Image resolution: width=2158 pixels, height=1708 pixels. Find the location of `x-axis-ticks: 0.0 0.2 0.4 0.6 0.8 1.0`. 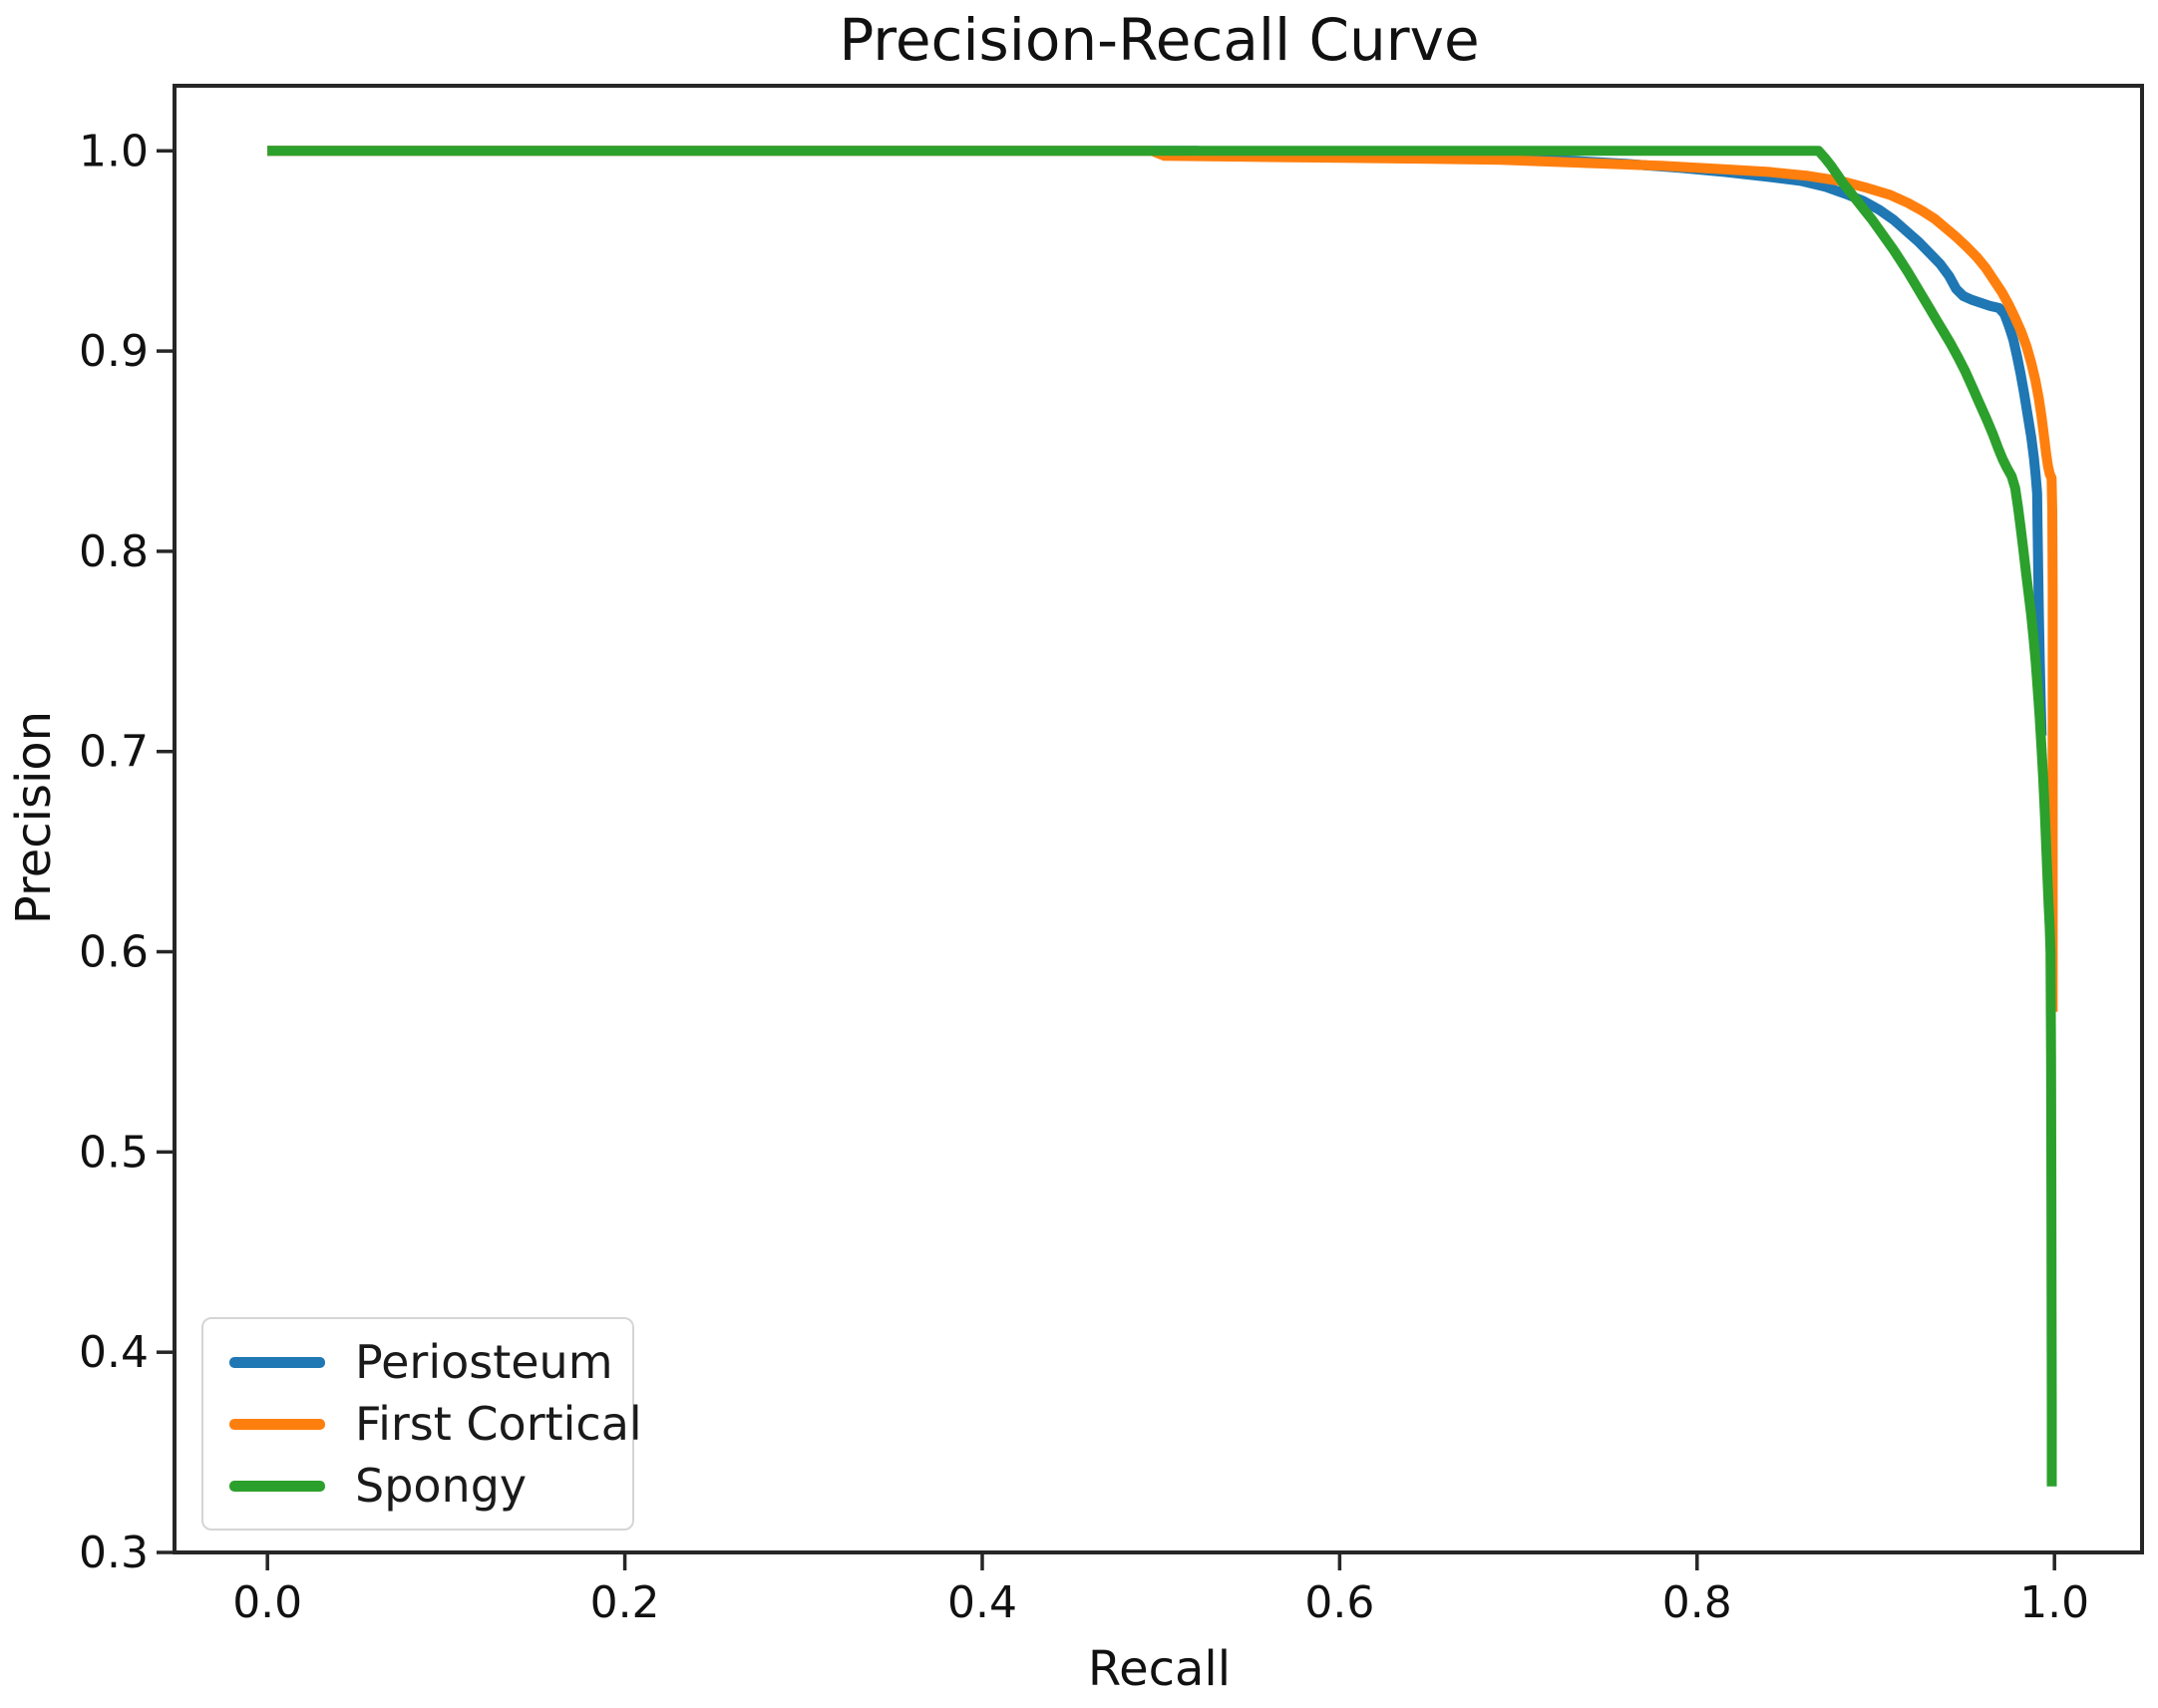

x-axis-ticks: 0.0 0.2 0.4 0.6 0.8 1.0 is located at coordinates (1160, 1591).